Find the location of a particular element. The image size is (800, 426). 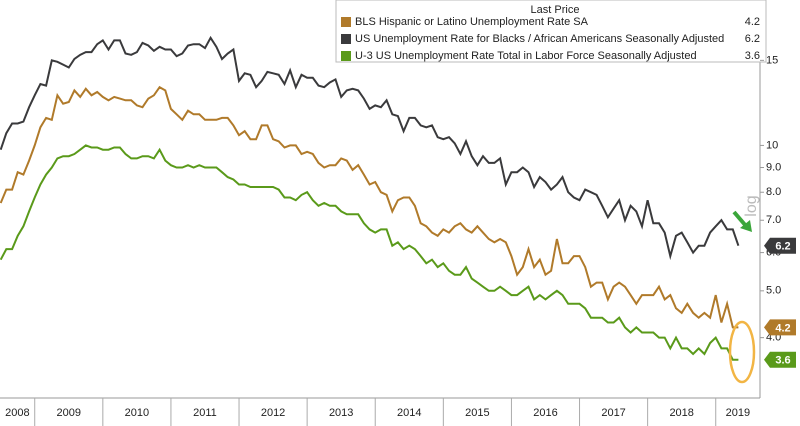

last-value-tag: 4.2 is located at coordinates (780, 327).